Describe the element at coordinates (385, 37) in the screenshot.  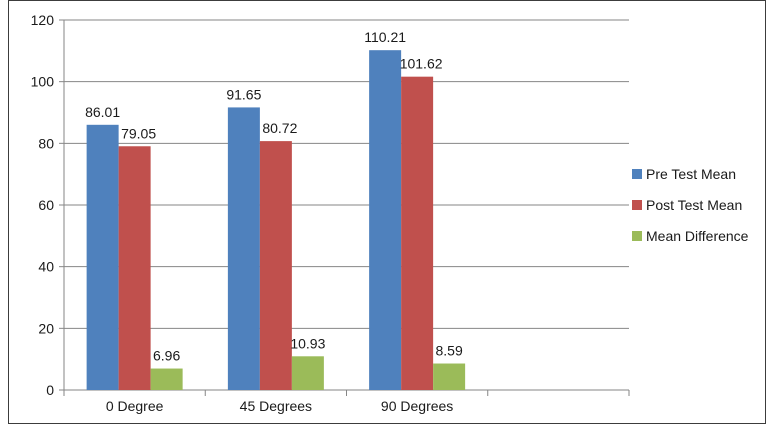
I see `data-label: 110.21` at that location.